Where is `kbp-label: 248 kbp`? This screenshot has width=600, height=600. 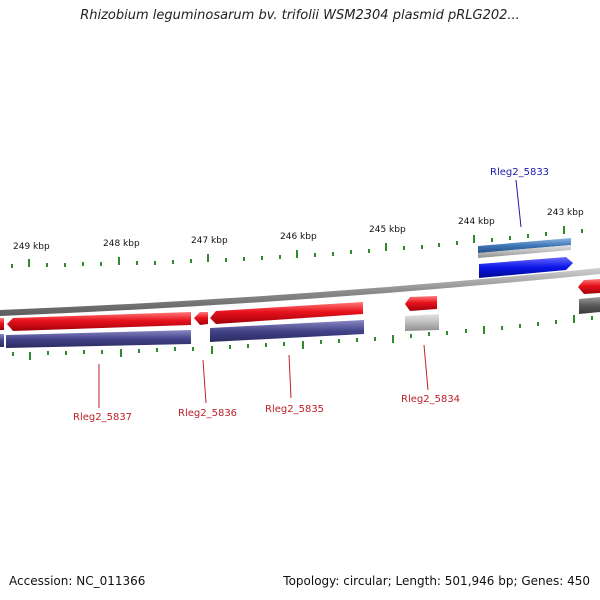 kbp-label: 248 kbp is located at coordinates (121, 244).